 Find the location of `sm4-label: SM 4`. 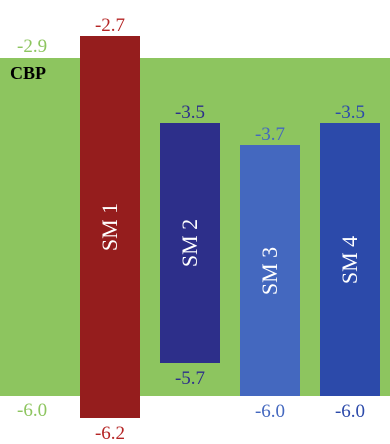

sm4-label: SM 4 is located at coordinates (349, 259).